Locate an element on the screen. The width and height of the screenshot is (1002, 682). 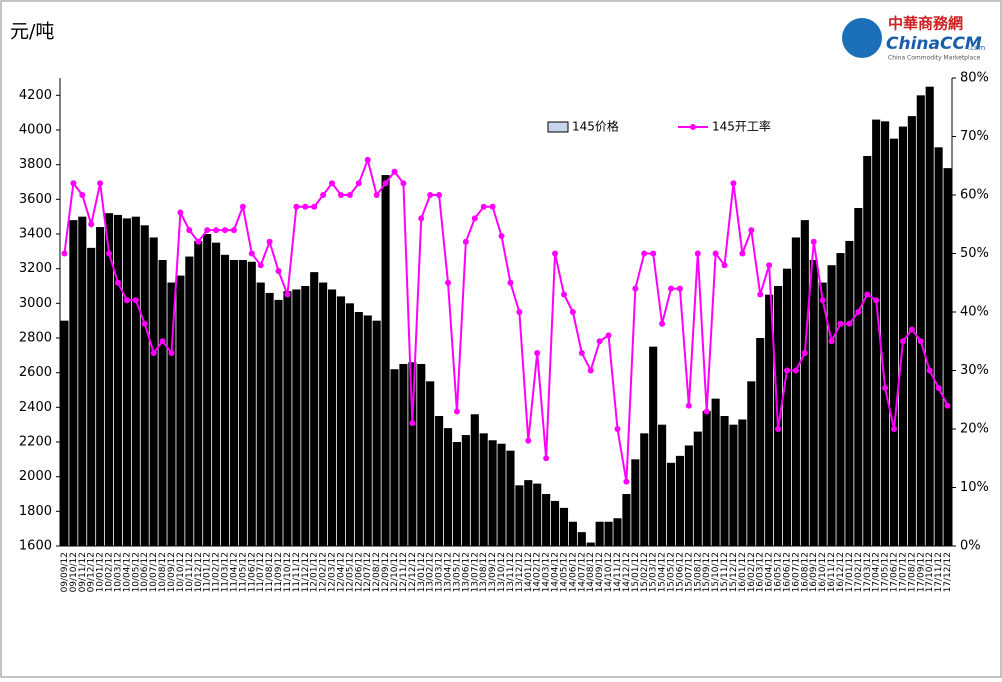
x-tick-label: 10/07/12 is located at coordinates (154, 572).